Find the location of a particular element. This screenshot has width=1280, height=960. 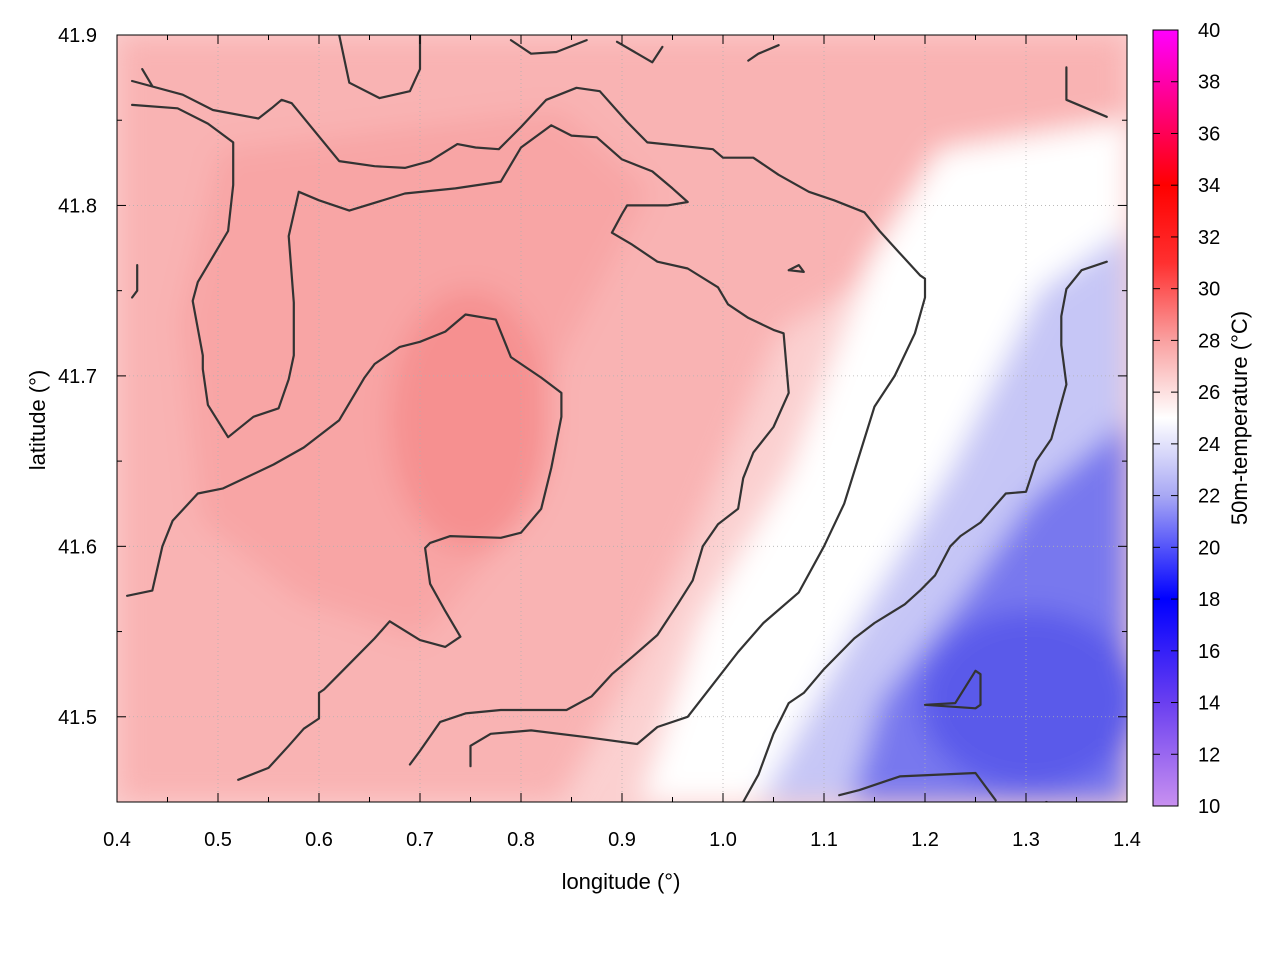

colorbar-tick-label: 30 is located at coordinates (1209, 290).